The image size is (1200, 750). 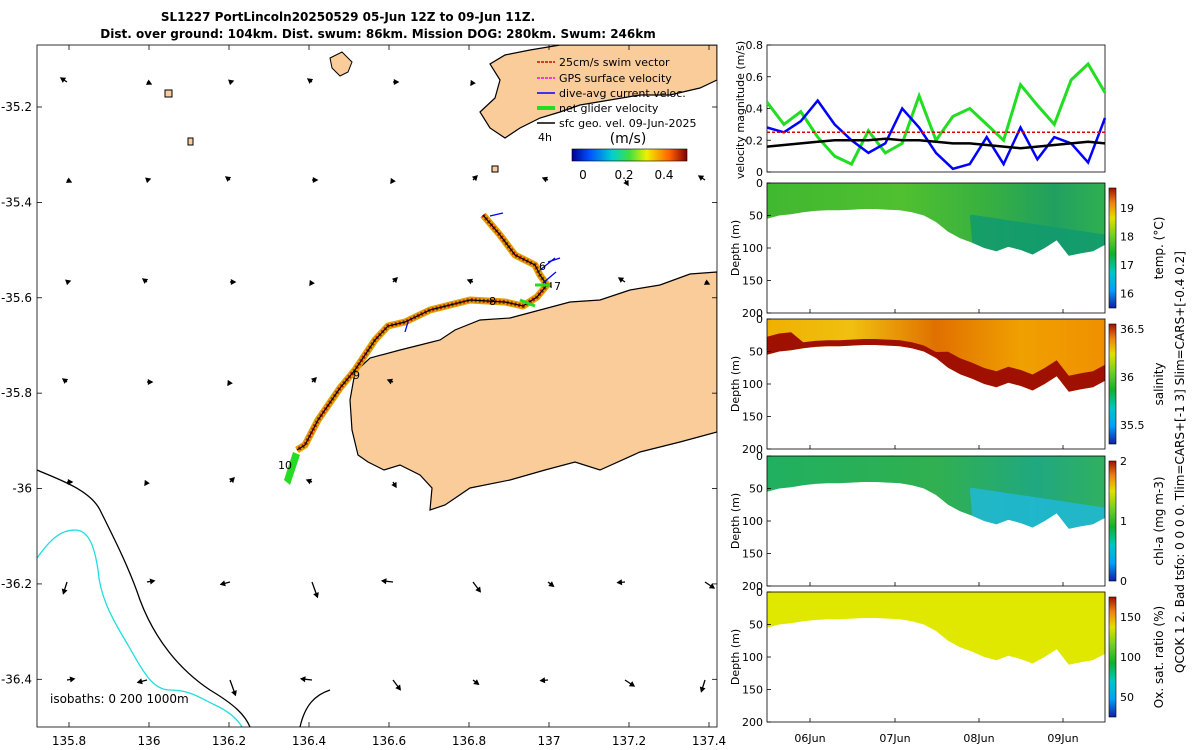 I want to click on coast-south, so click(x=315, y=708).